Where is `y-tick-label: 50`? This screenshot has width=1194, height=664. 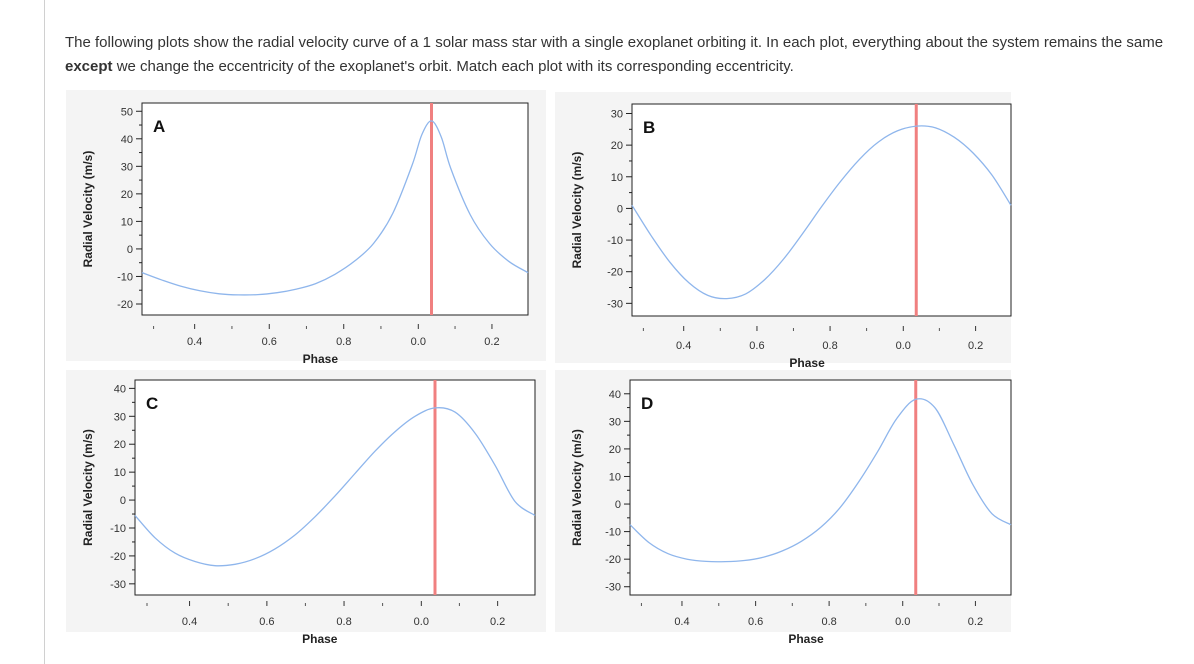
y-tick-label: 50 is located at coordinates (127, 112).